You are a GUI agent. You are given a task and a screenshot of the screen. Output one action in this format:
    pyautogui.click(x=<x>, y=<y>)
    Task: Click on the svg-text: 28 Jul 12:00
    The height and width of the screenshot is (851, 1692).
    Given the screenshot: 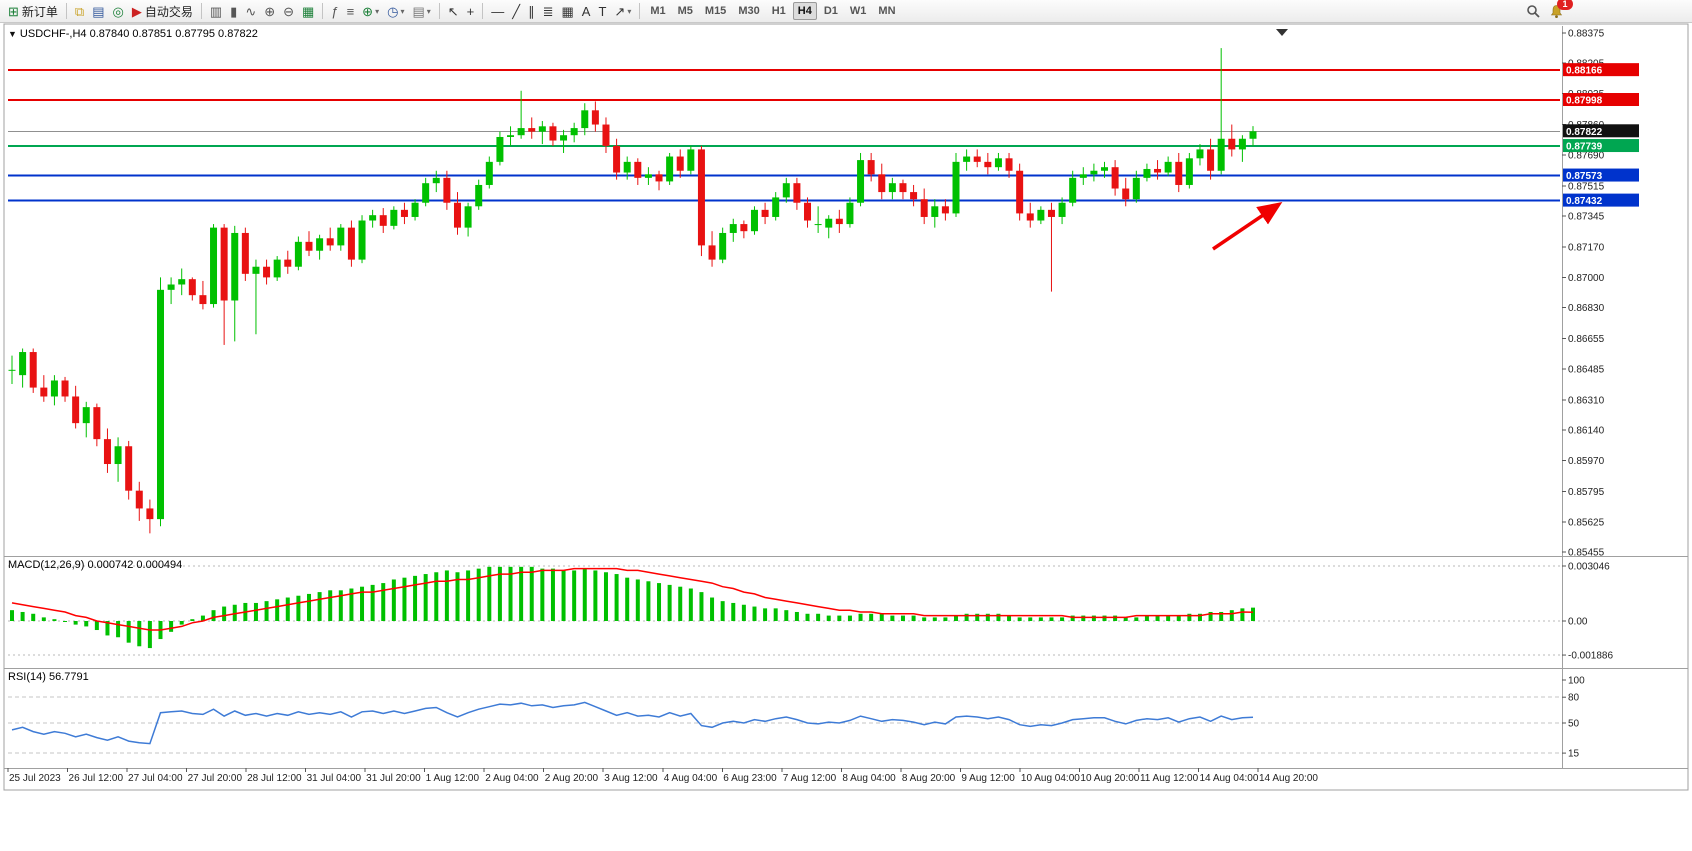 What is the action you would take?
    pyautogui.click(x=274, y=778)
    